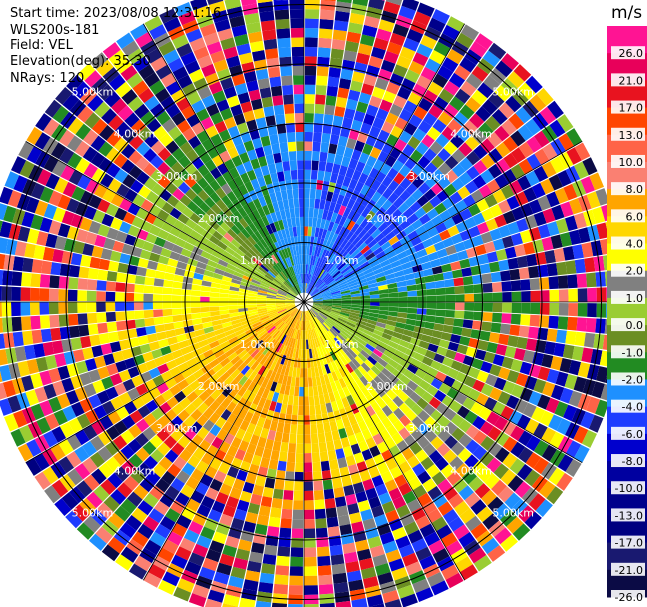 Image resolution: width=647 pixels, height=607 pixels. Describe the element at coordinates (443, 382) in the screenshot. I see `azimuth-line` at that location.